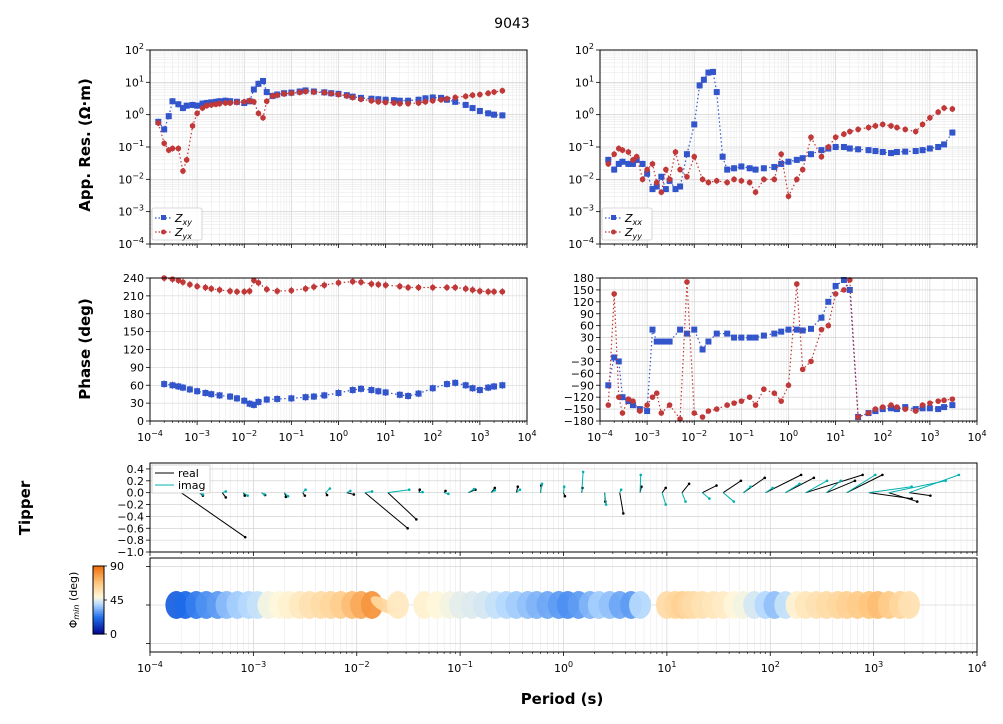  I want to click on ph-diag-y-tick-label: −30, so click(582, 361).